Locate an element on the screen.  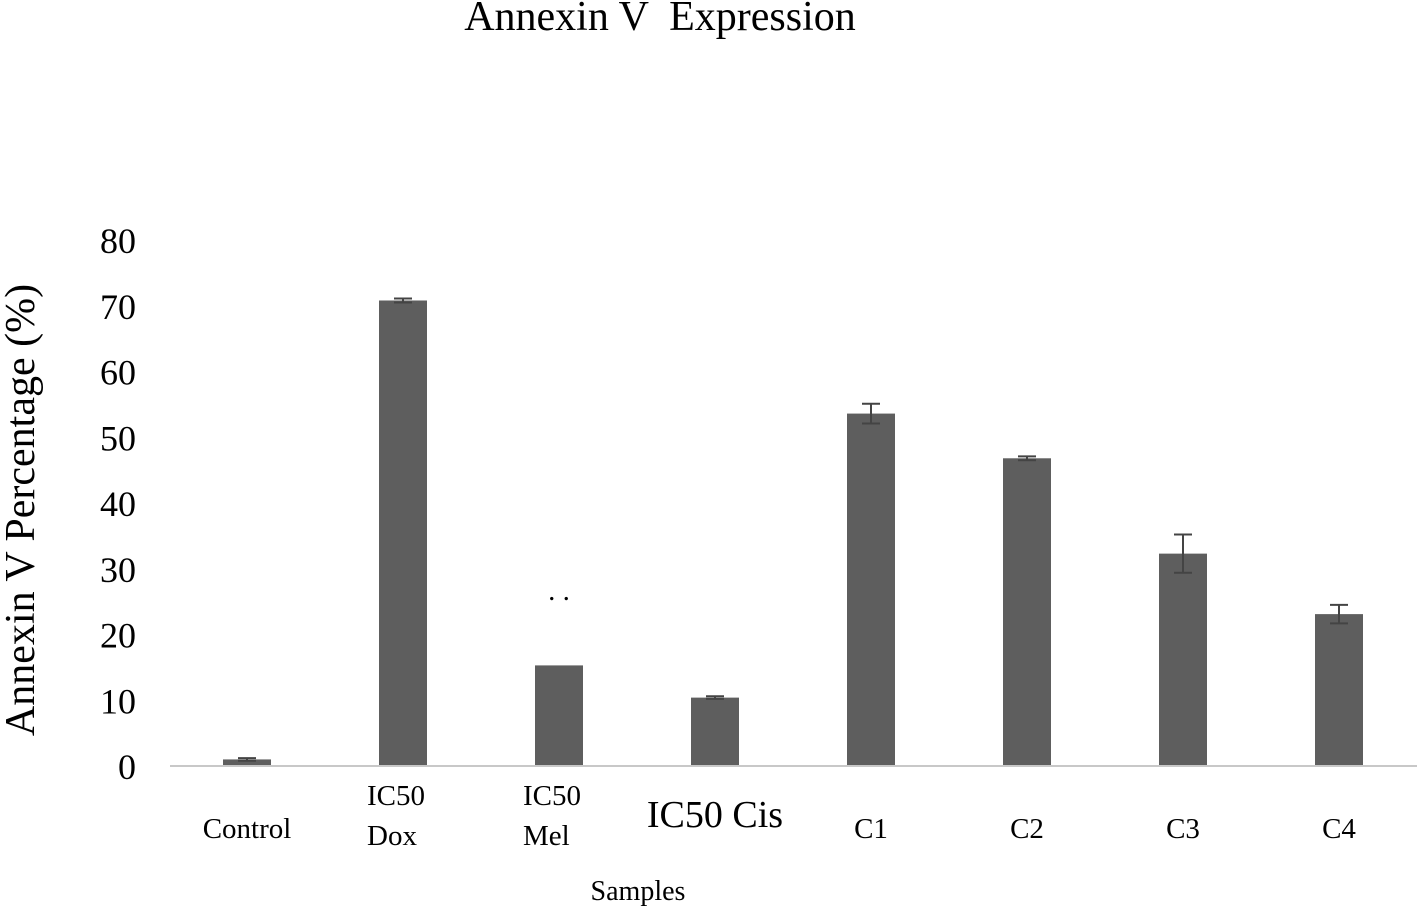
y-axis-ticks: 0 10 20 30 40 50 60 70 80 is located at coordinates (118, 504).